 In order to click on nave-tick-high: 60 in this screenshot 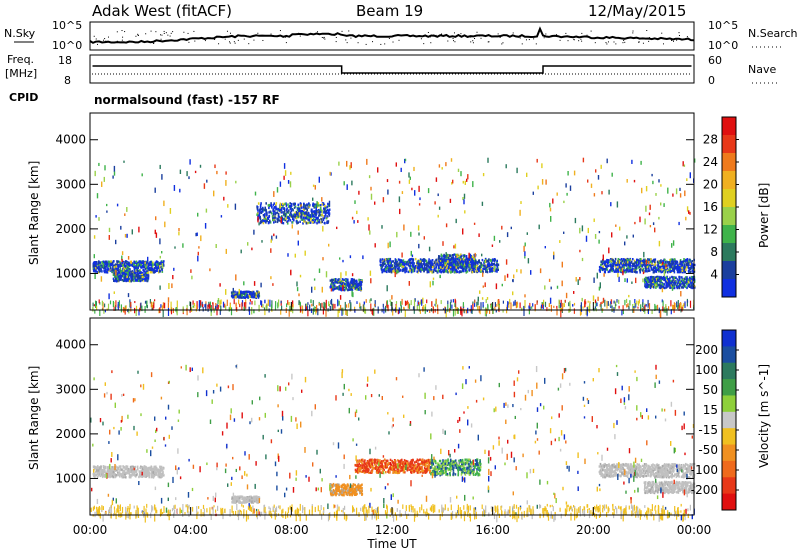, I will do `click(715, 60)`.